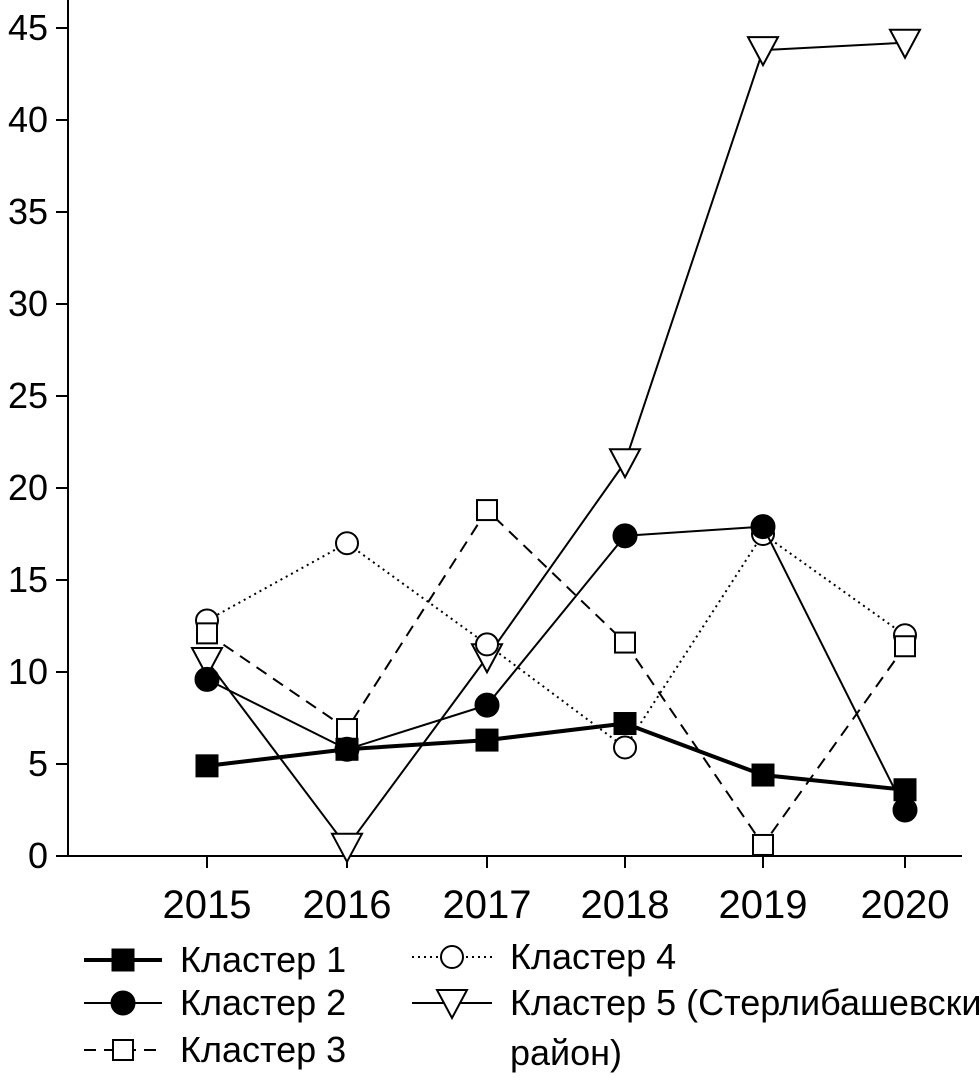 The width and height of the screenshot is (980, 1089). What do you see at coordinates (487, 510) in the screenshot?
I see `data-point-3-2017` at bounding box center [487, 510].